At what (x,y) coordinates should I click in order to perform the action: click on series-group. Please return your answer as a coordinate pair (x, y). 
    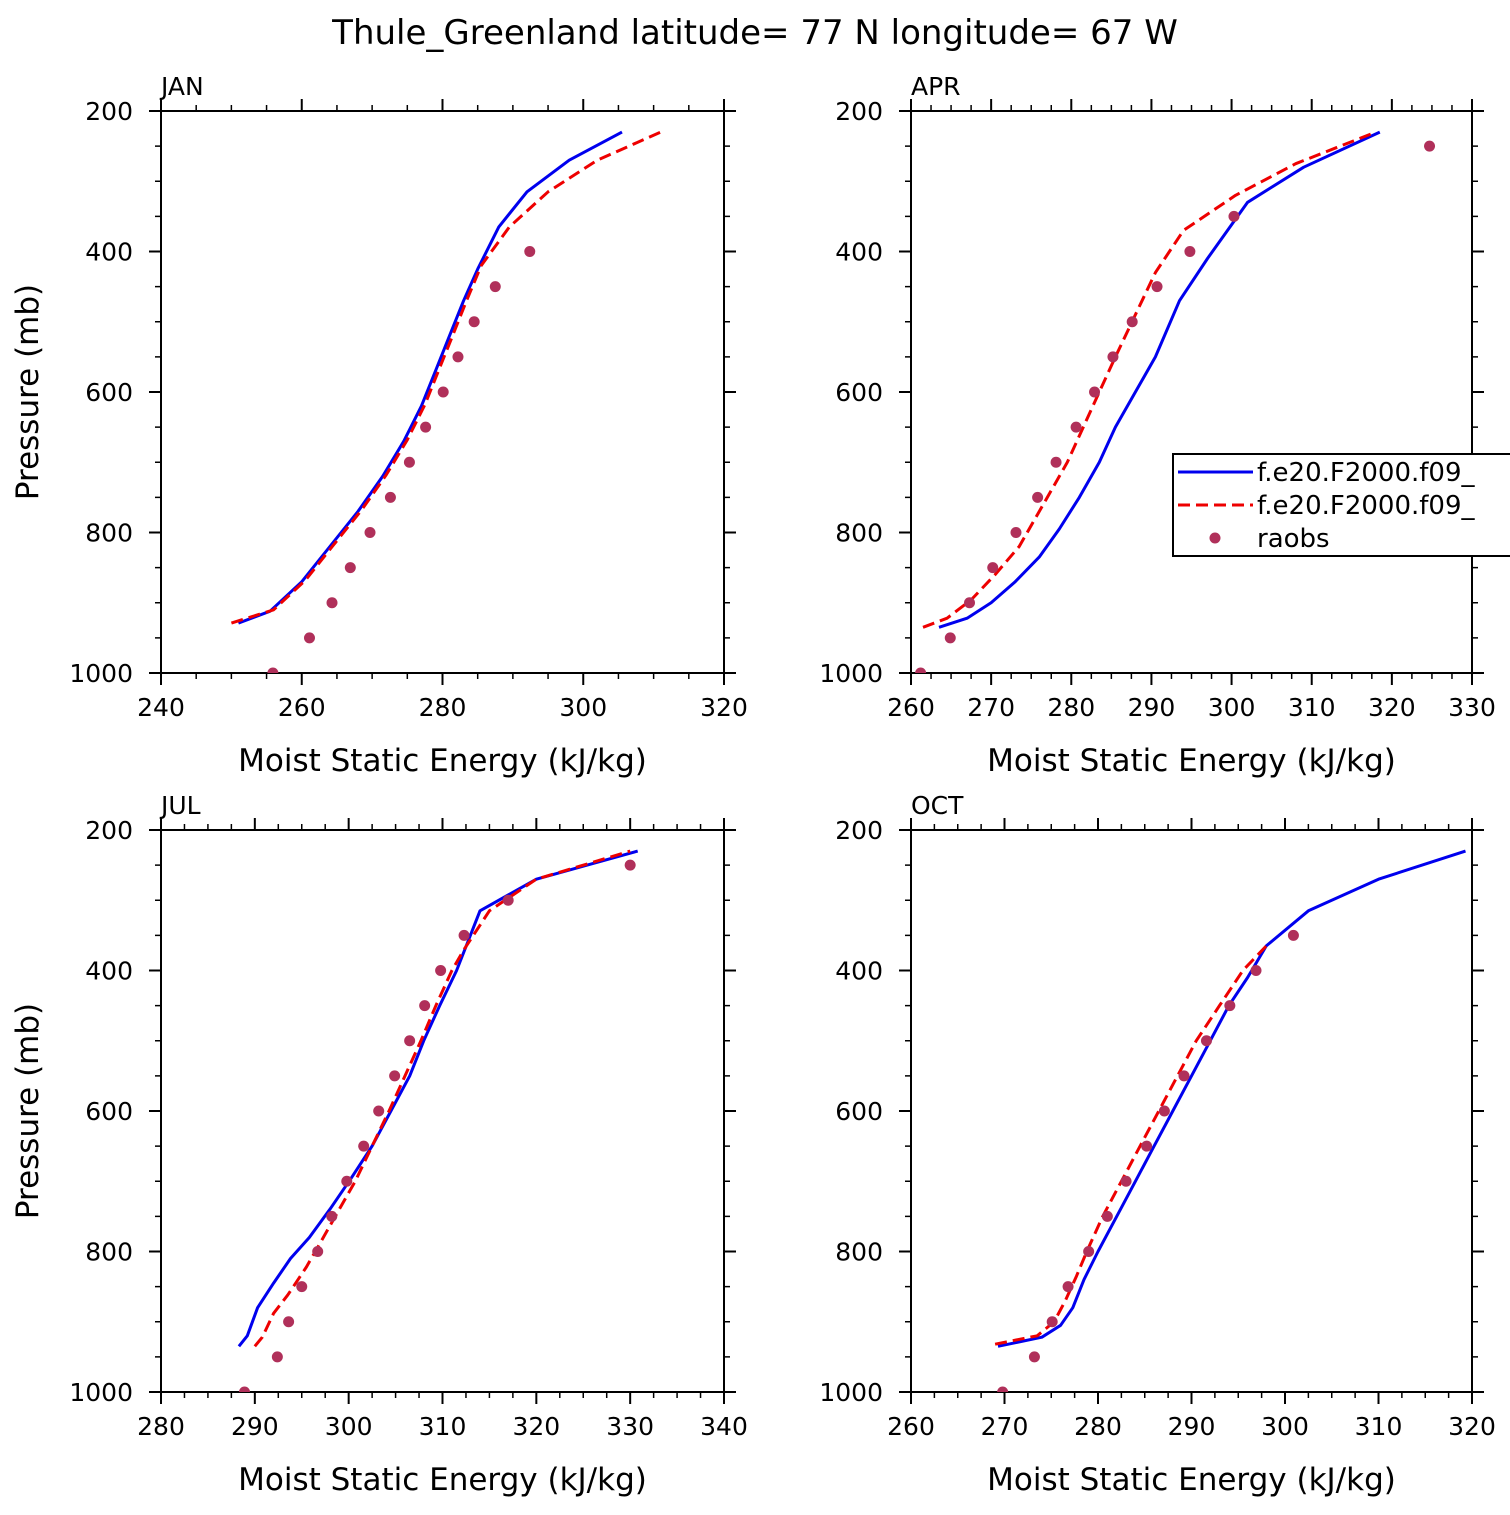
    Looking at the image, I should click on (438, 1120).